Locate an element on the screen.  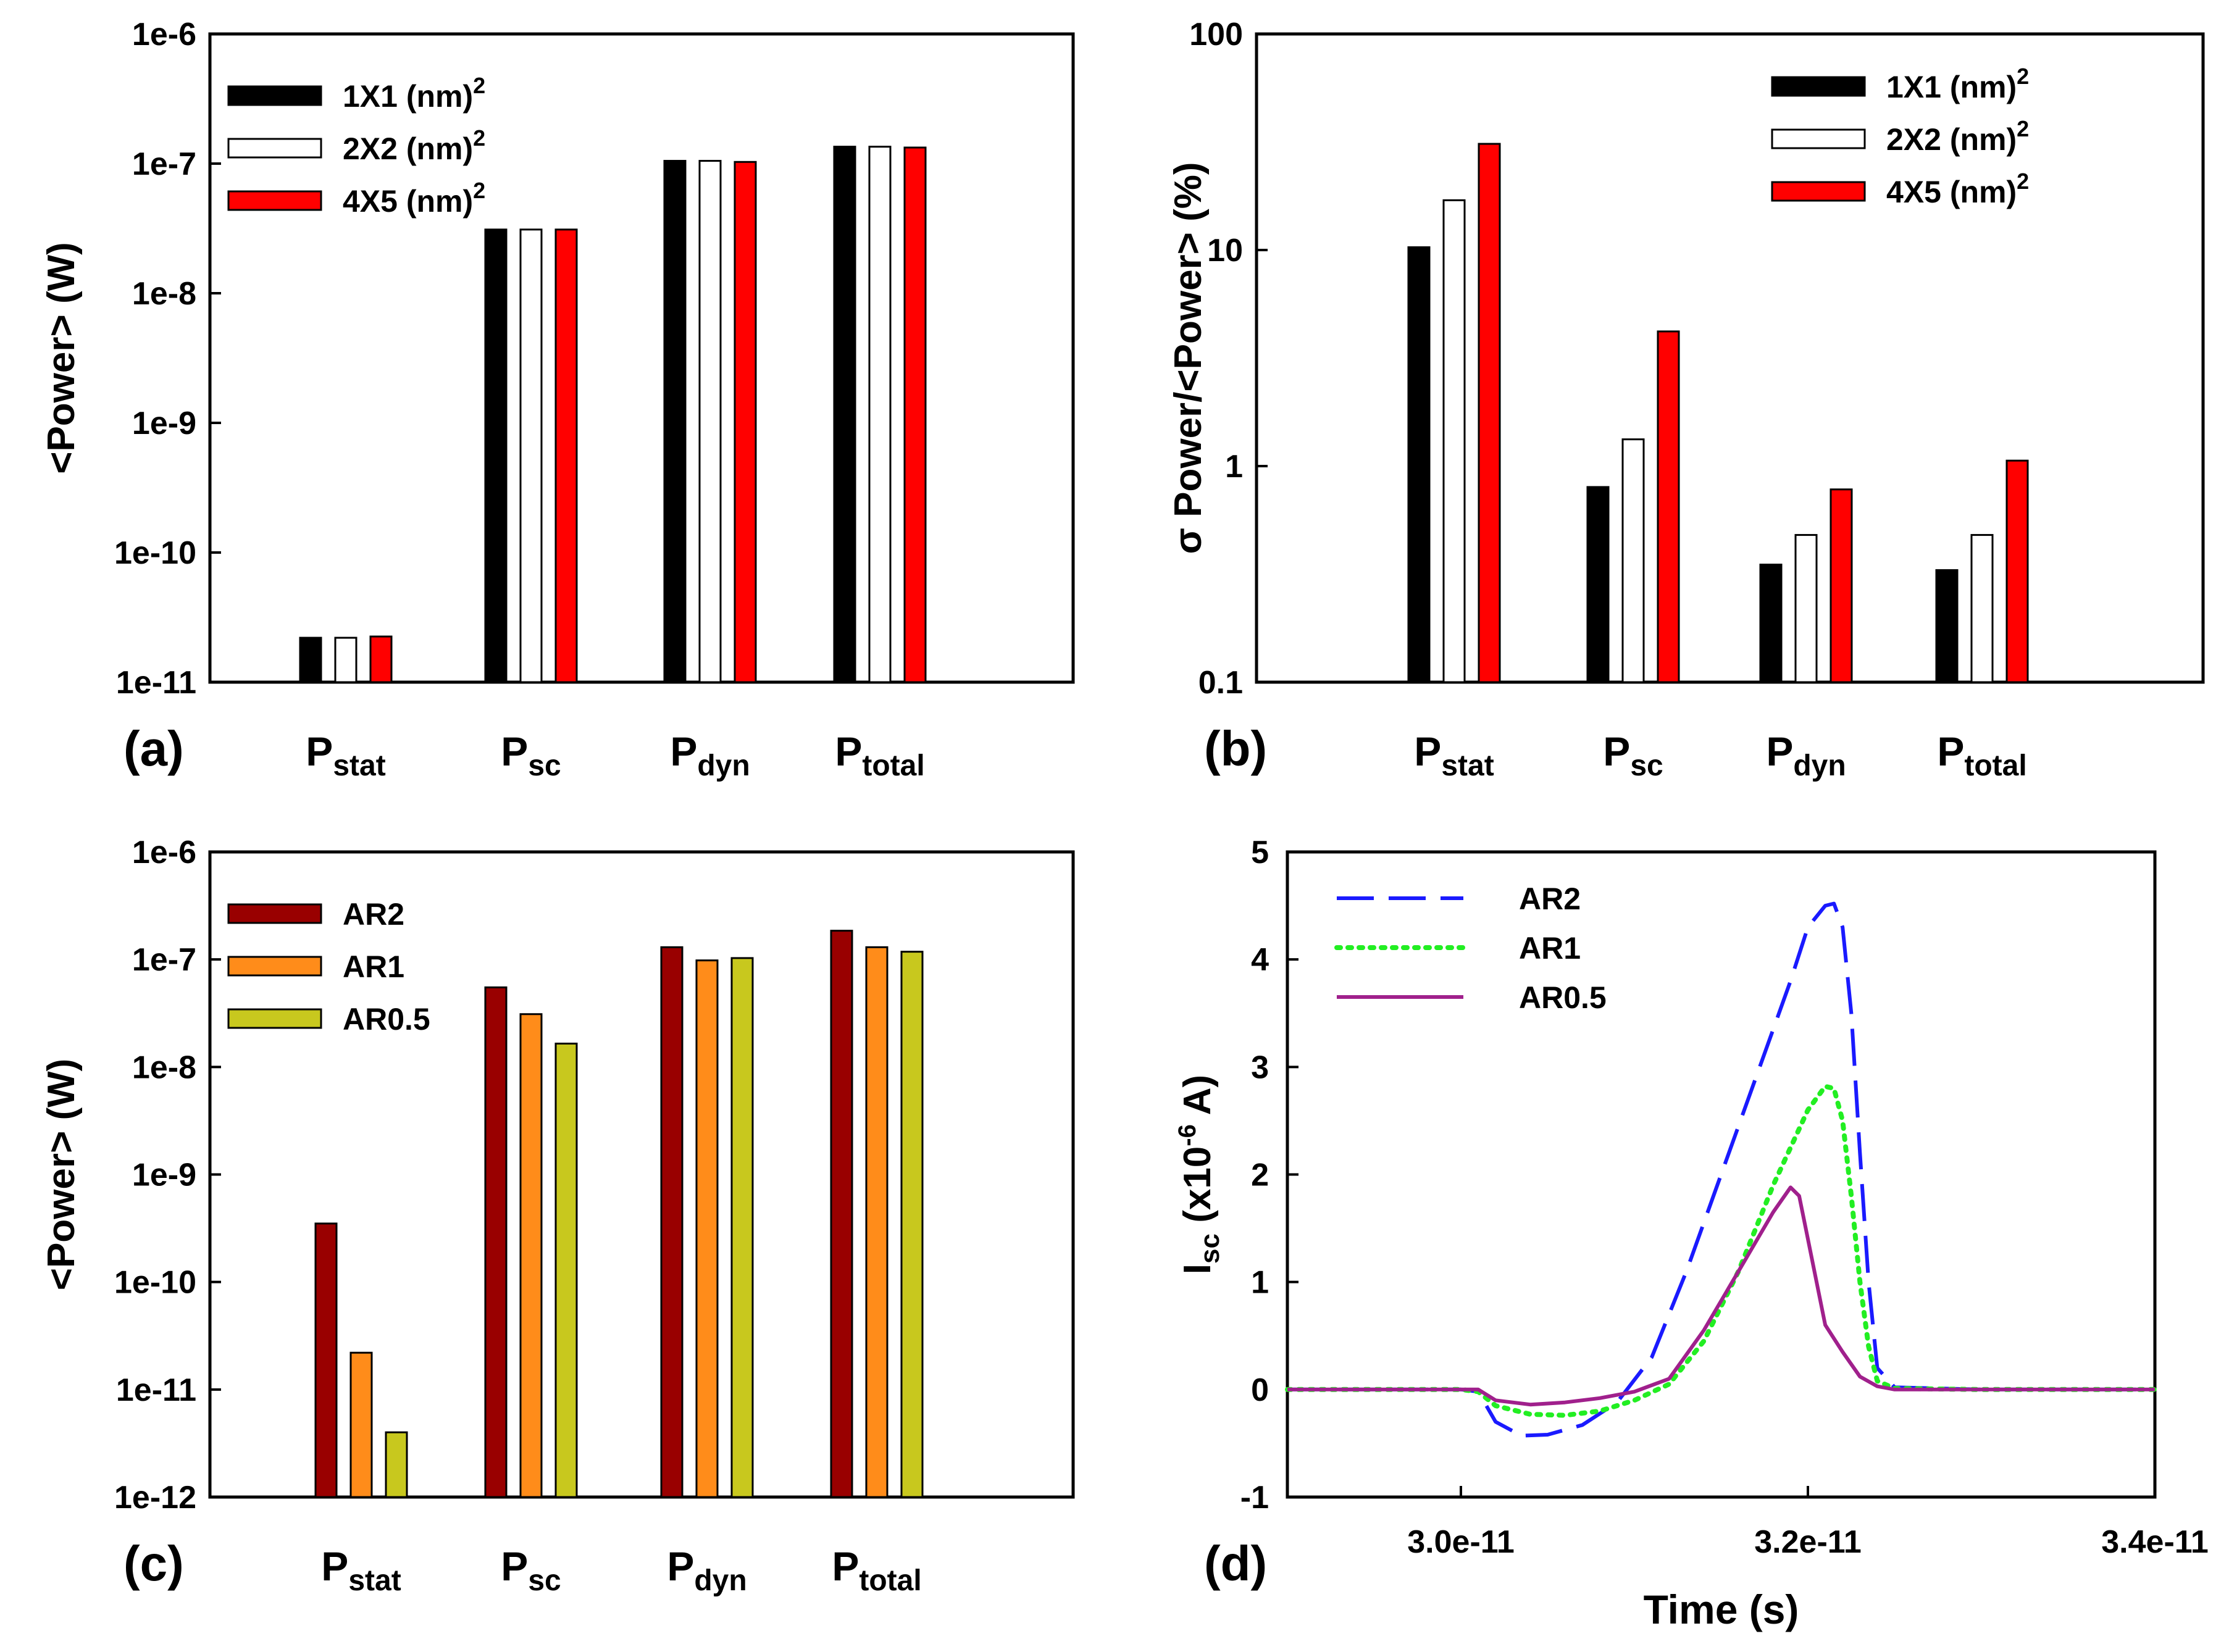
x-tick-label: 3.4e-11 is located at coordinates (2155, 1542).